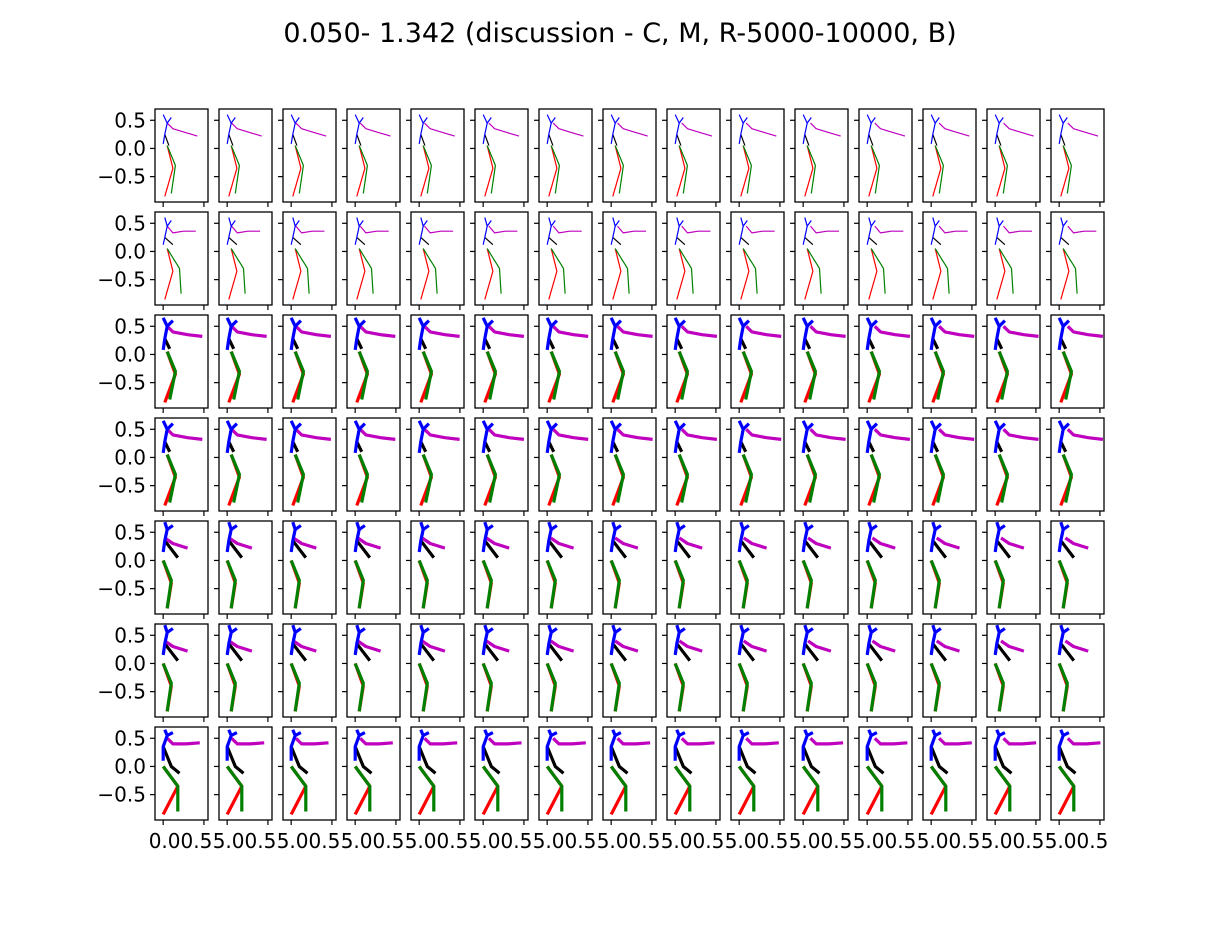 The width and height of the screenshot is (1228, 925). Describe the element at coordinates (947, 260) in the screenshot. I see `subplot-r2-c13` at that location.